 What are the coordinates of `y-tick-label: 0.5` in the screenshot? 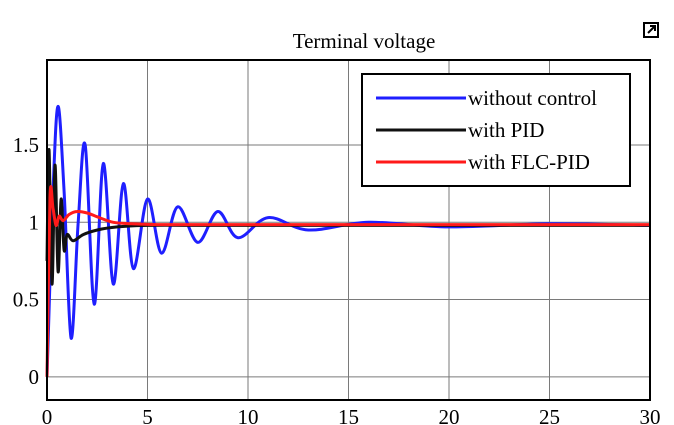 It's located at (26, 300).